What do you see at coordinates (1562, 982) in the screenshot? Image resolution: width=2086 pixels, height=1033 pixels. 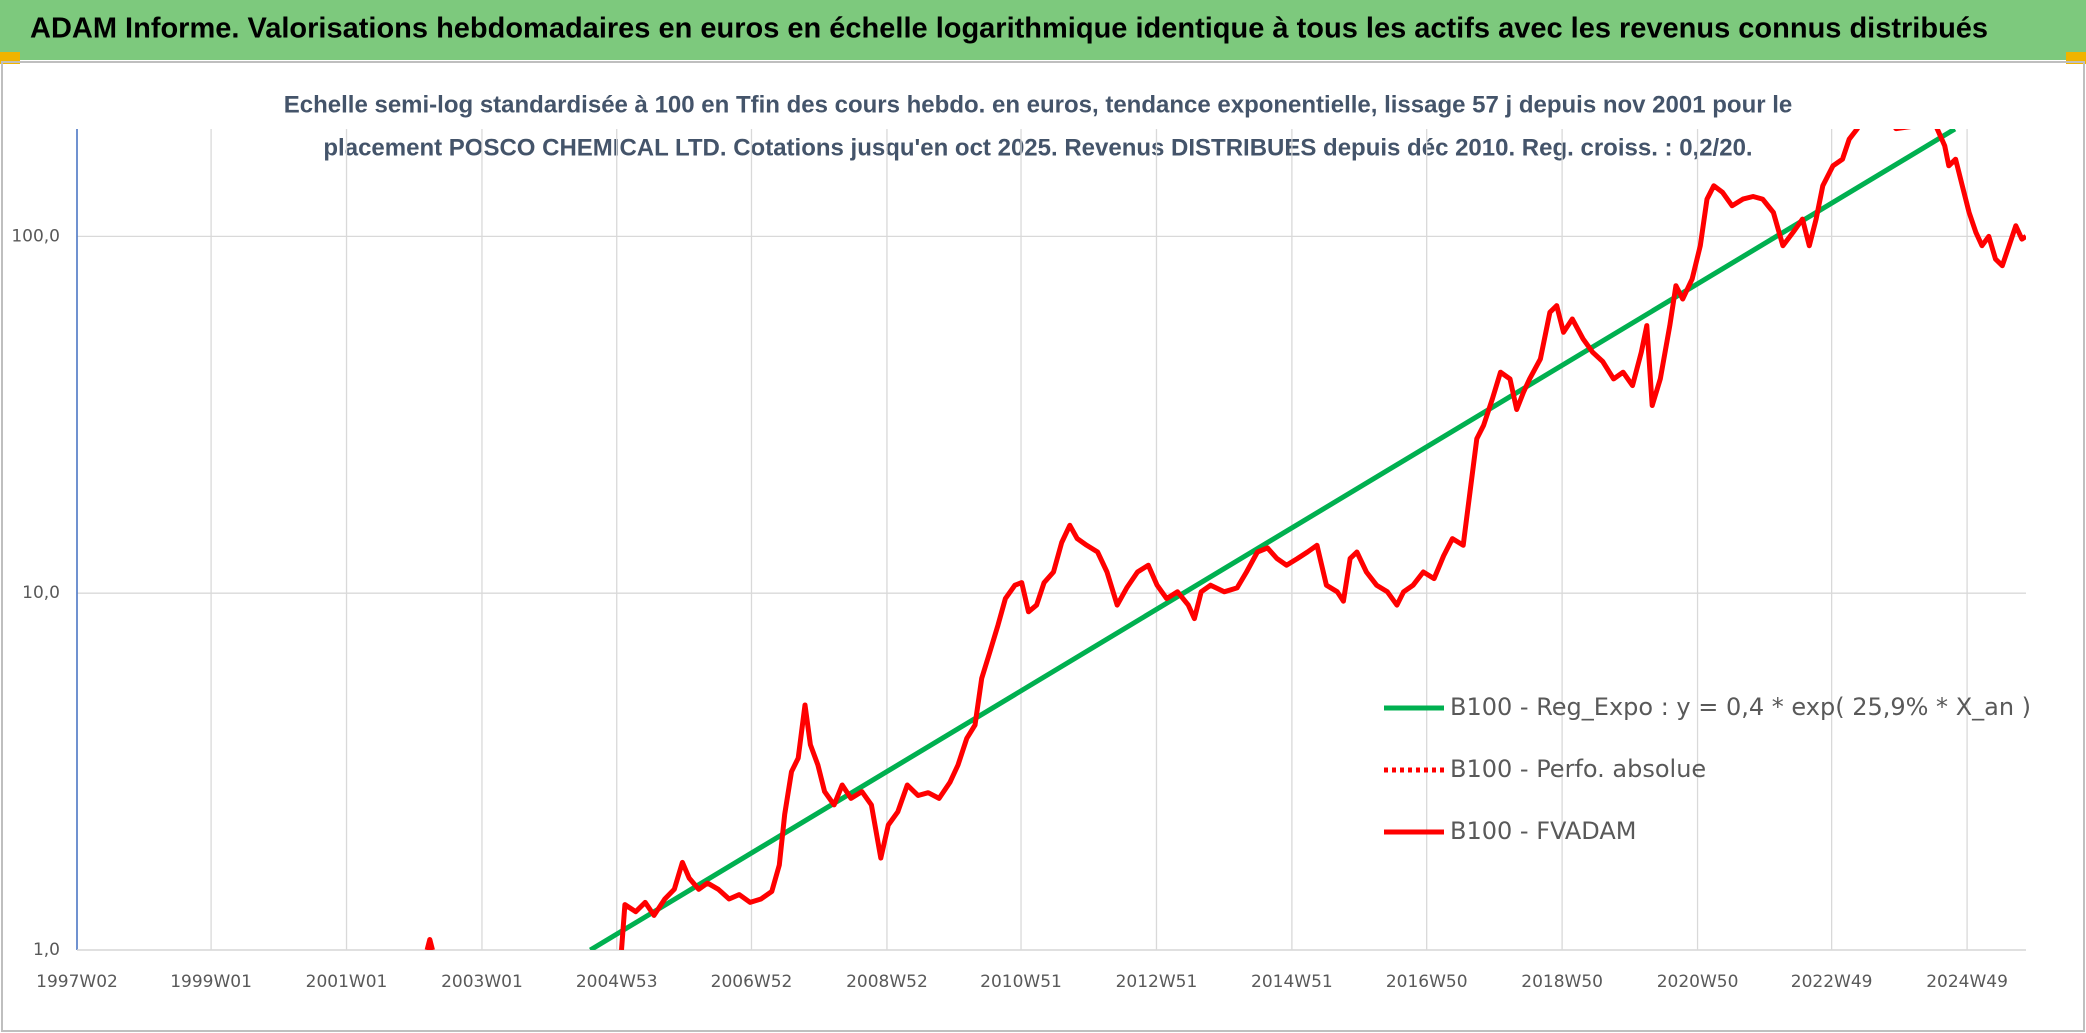 I see `x-tick-label: 2018W50` at bounding box center [1562, 982].